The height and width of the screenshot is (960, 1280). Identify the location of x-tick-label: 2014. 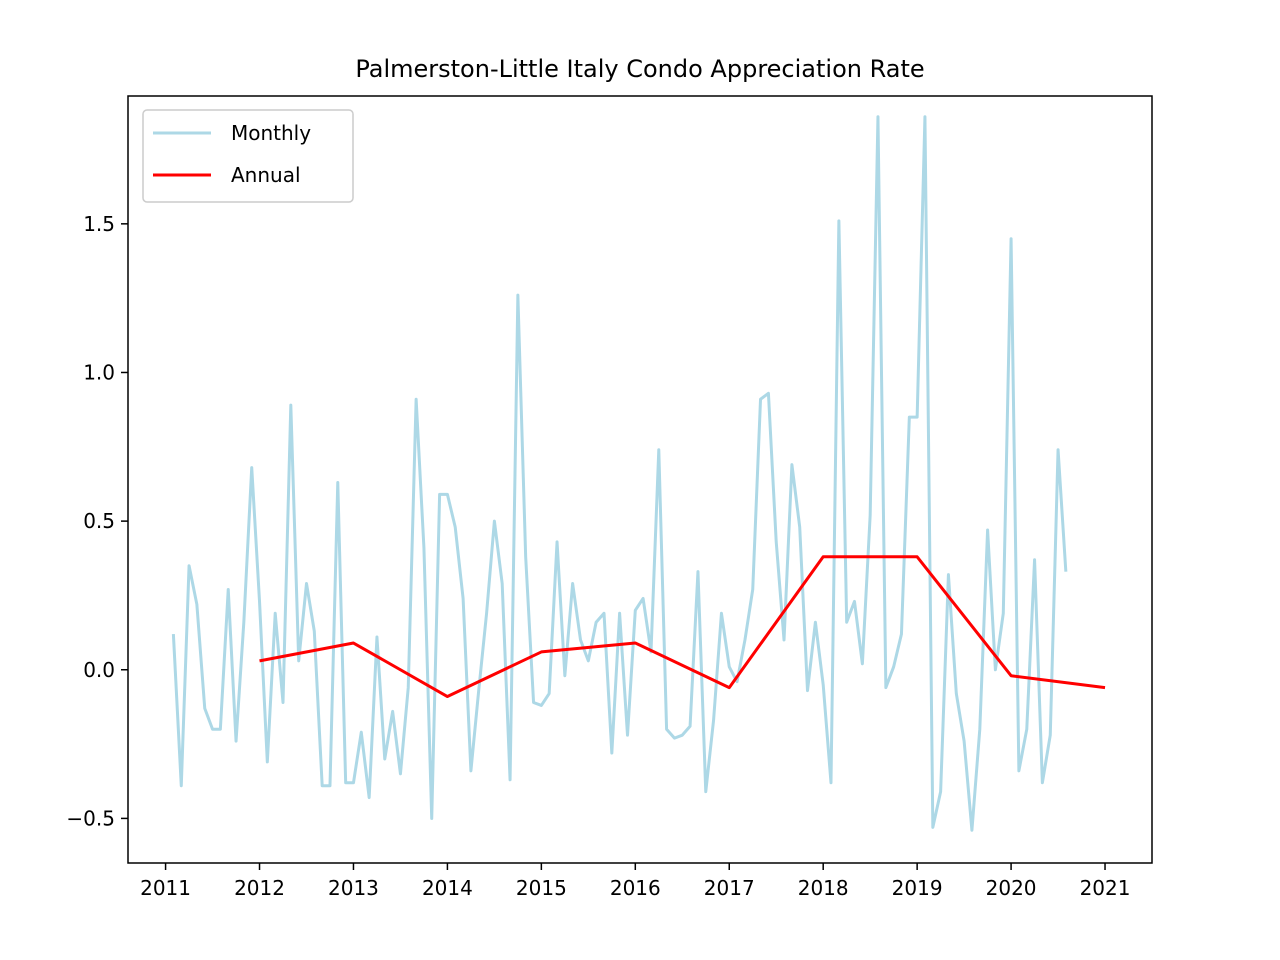
(447, 888).